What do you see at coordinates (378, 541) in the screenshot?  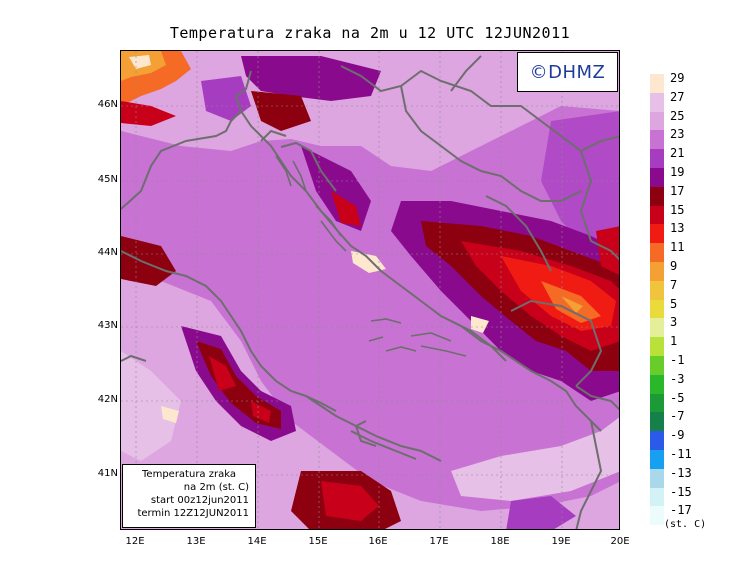 I see `lon-label-16e: 16E` at bounding box center [378, 541].